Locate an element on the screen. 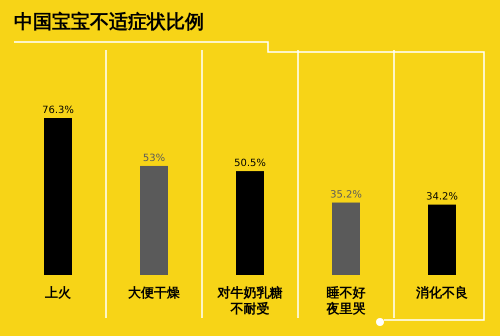  data-label: 76.3% is located at coordinates (58, 110).